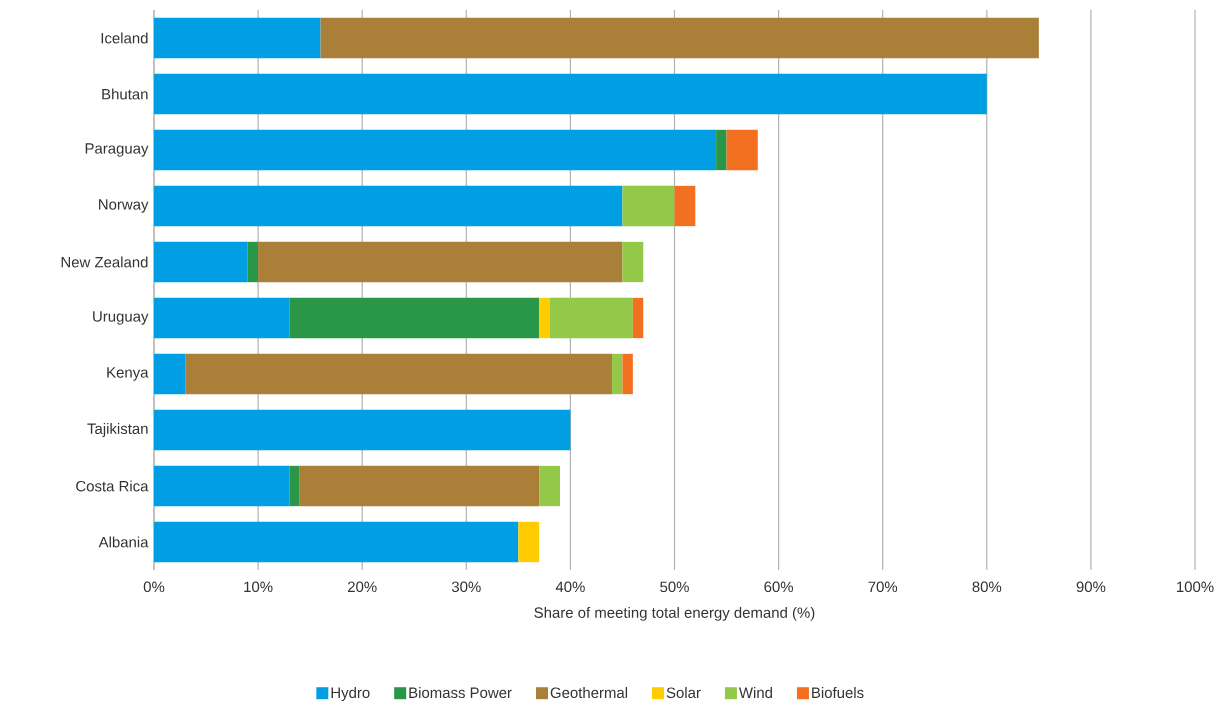 The image size is (1230, 709). What do you see at coordinates (117, 150) in the screenshot?
I see `y-tick-label: Paraguay` at bounding box center [117, 150].